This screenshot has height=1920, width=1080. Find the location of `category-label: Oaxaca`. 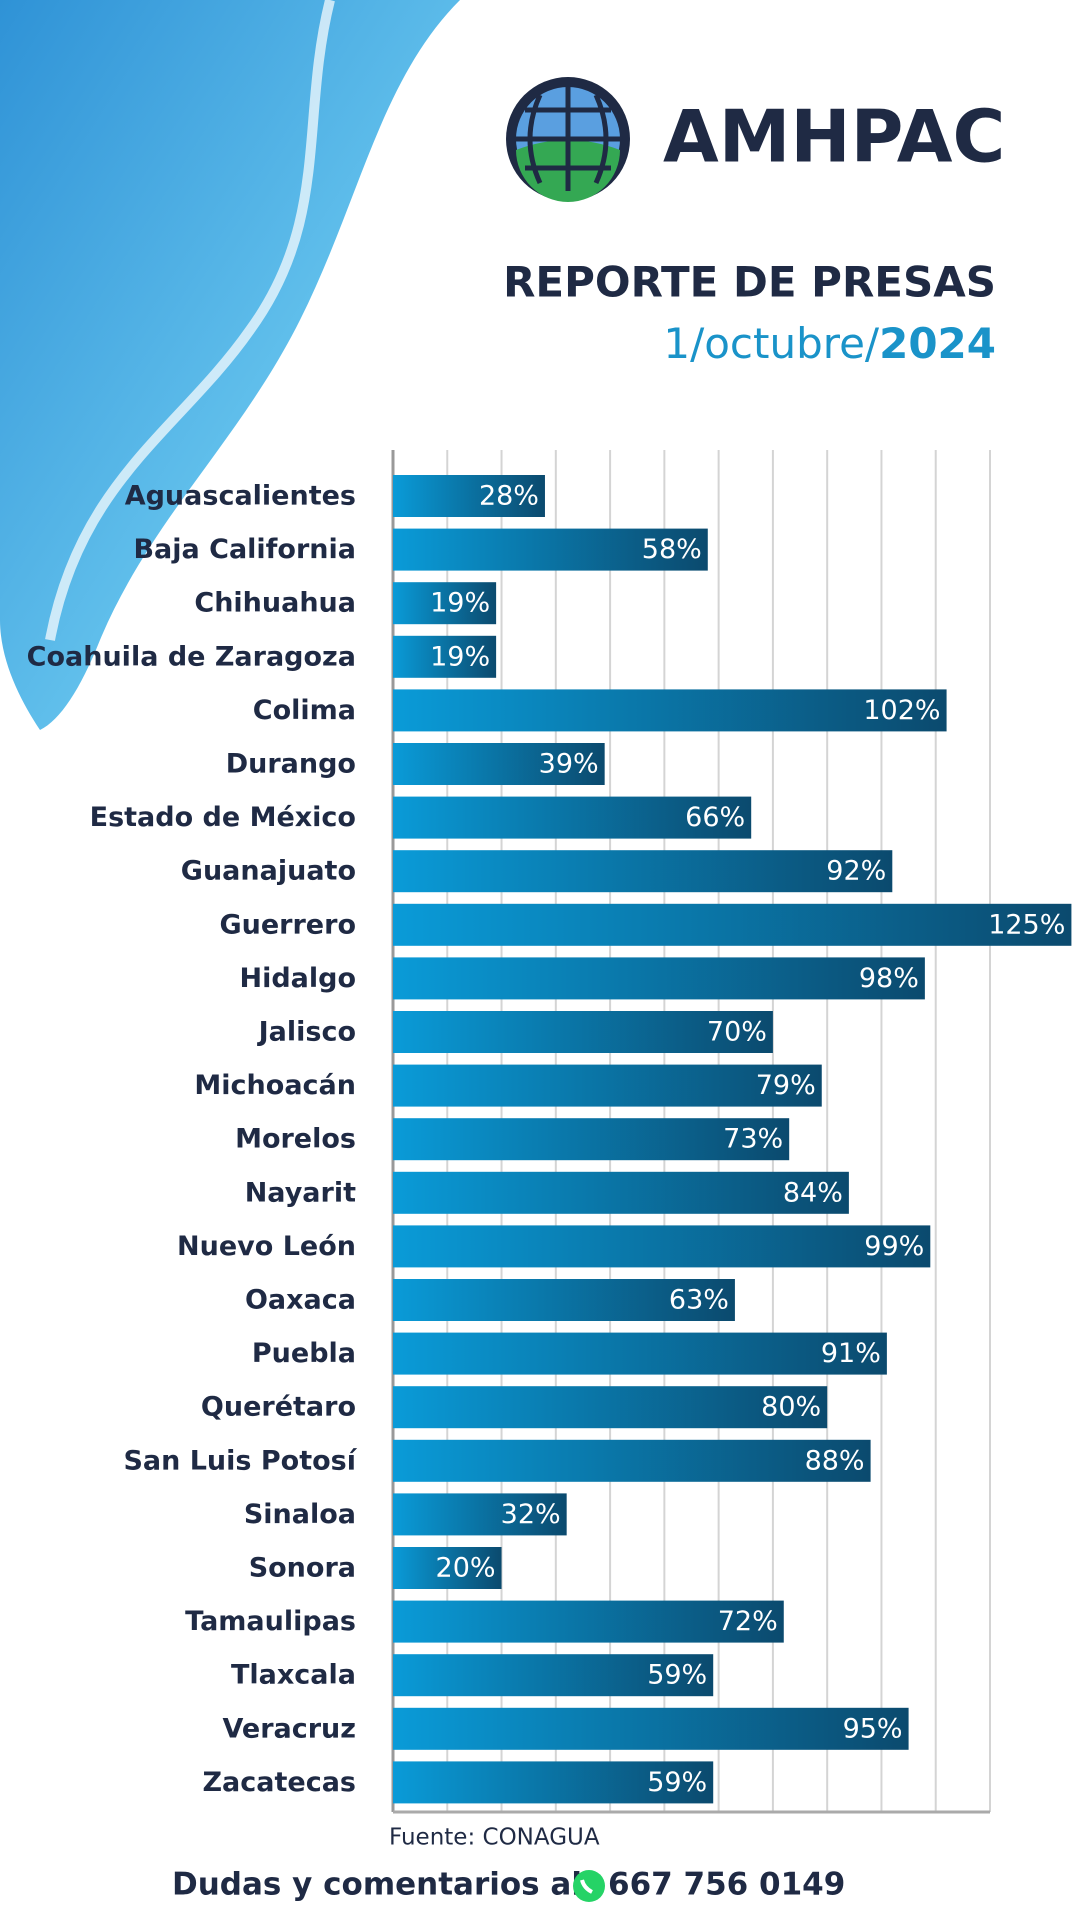

category-label: Oaxaca is located at coordinates (300, 1300).